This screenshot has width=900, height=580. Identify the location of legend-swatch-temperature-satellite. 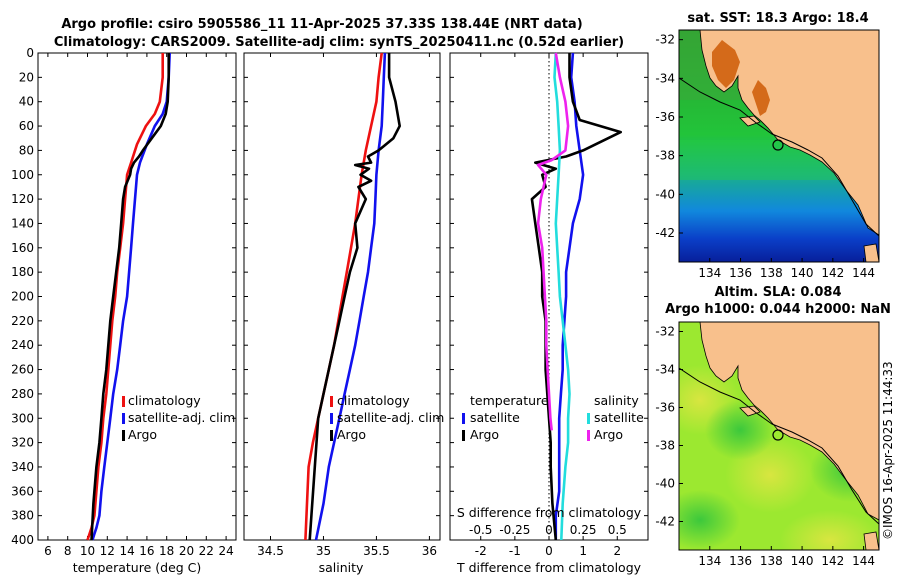
(463, 418).